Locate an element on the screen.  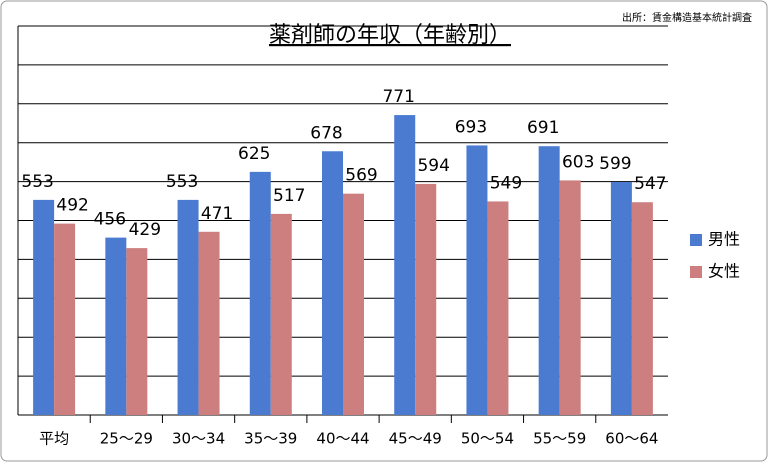
data-label: 678 is located at coordinates (326, 133).